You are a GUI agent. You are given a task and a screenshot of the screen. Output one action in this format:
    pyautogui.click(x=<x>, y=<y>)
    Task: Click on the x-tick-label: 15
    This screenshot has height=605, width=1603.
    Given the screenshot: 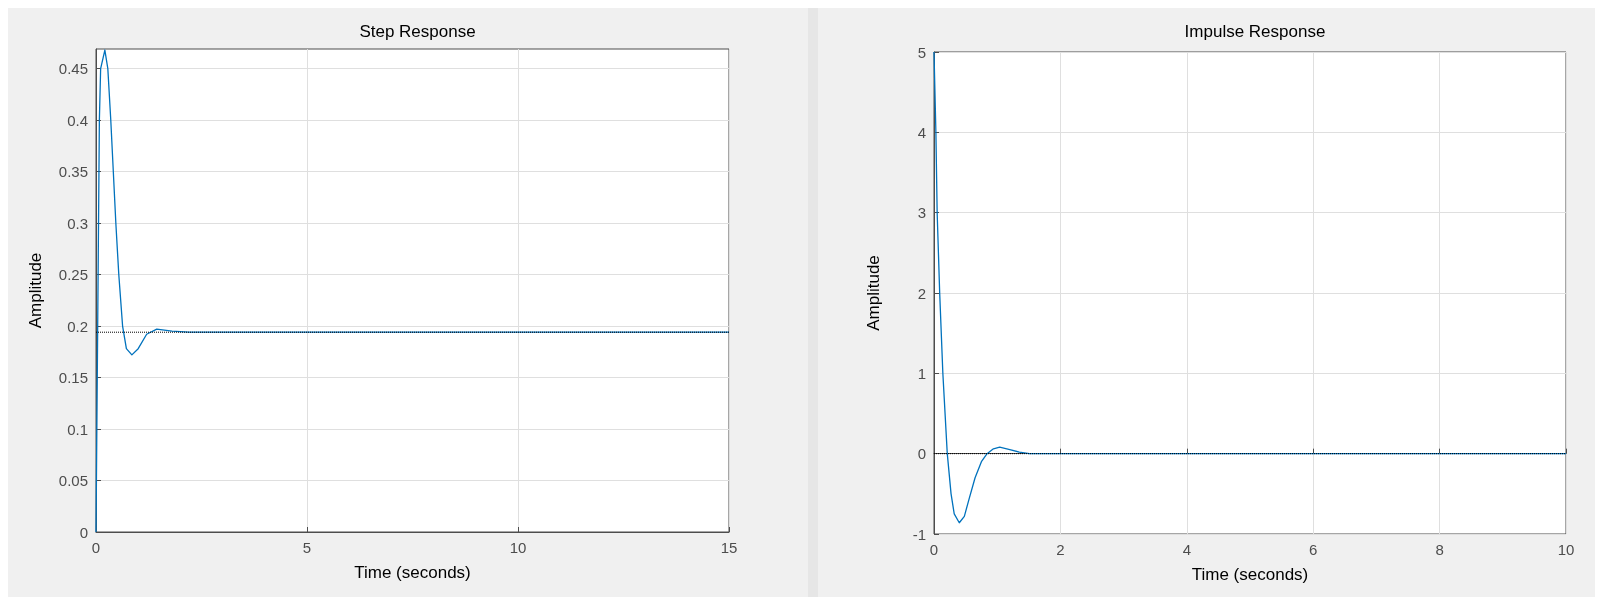 What is the action you would take?
    pyautogui.click(x=729, y=547)
    